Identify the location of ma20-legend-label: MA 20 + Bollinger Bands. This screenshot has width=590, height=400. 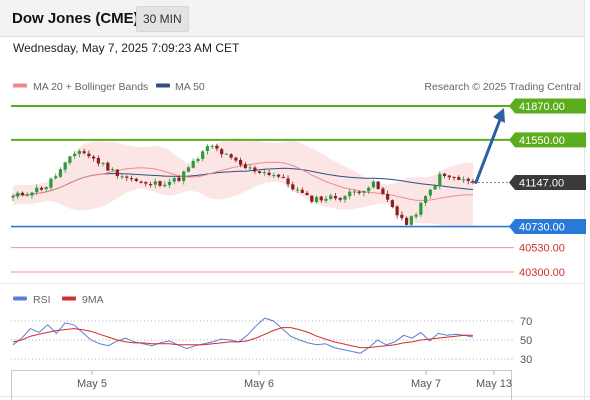
(90, 87).